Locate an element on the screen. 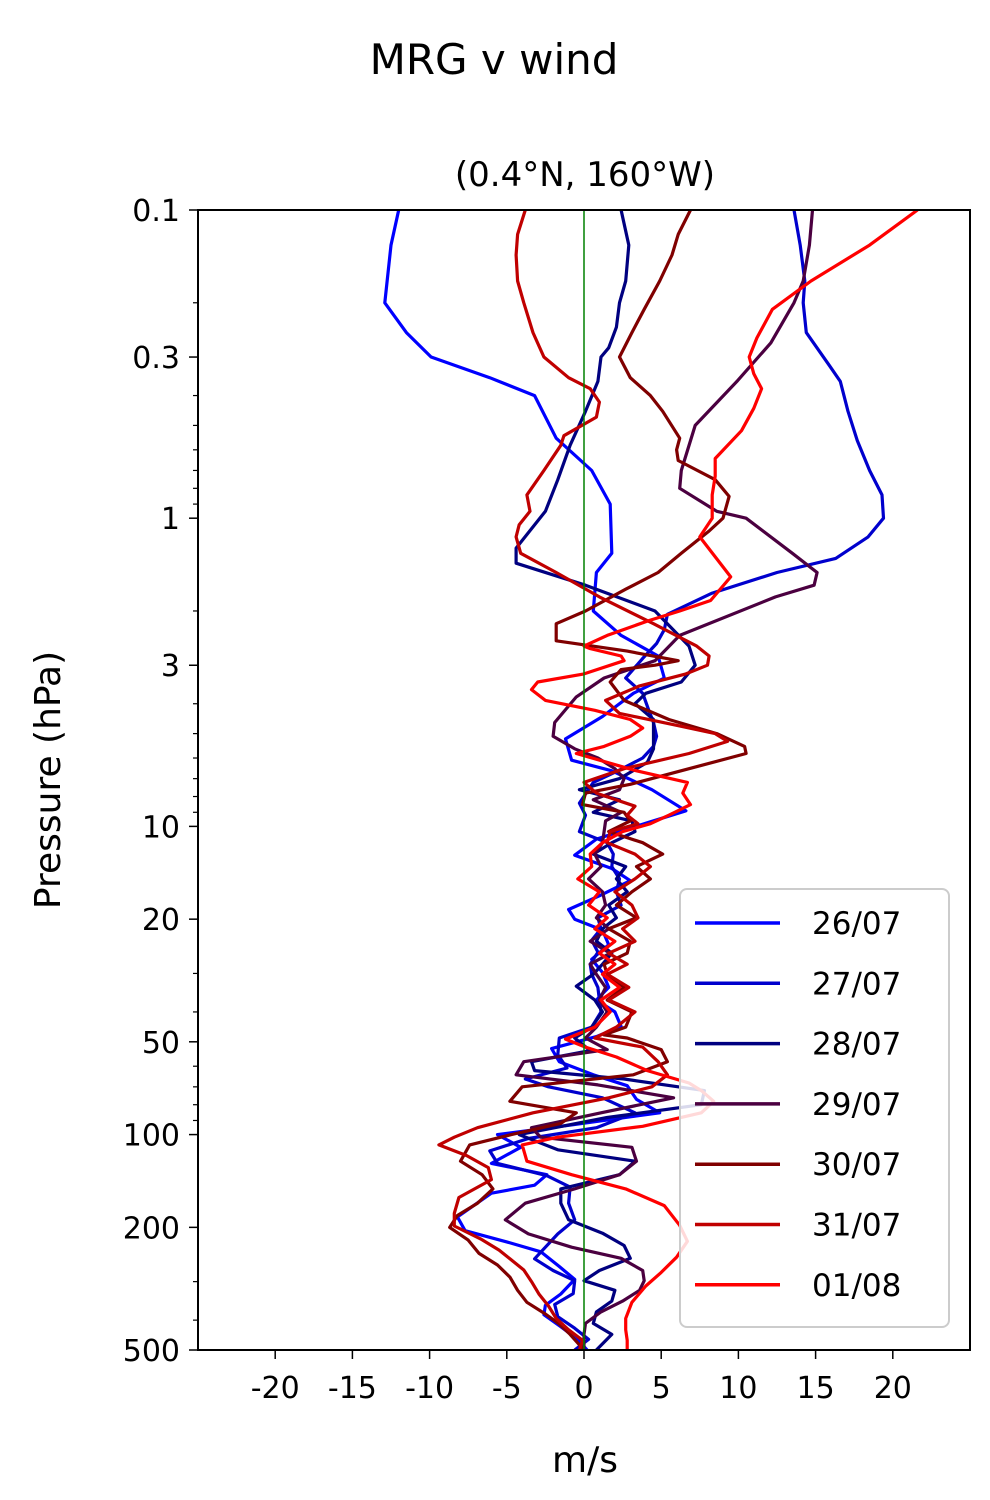 The height and width of the screenshot is (1500, 990). y-tick-label: 0.1 is located at coordinates (156, 211).